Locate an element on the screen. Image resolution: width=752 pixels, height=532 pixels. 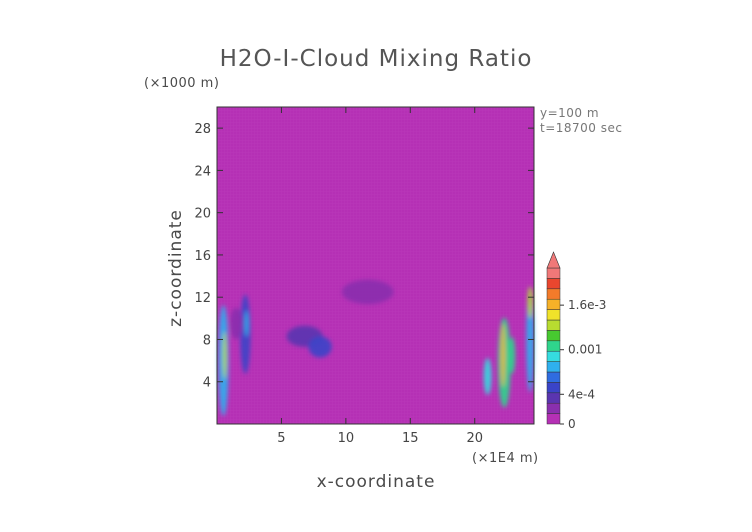
x-tick-label: 15 is located at coordinates (410, 438).